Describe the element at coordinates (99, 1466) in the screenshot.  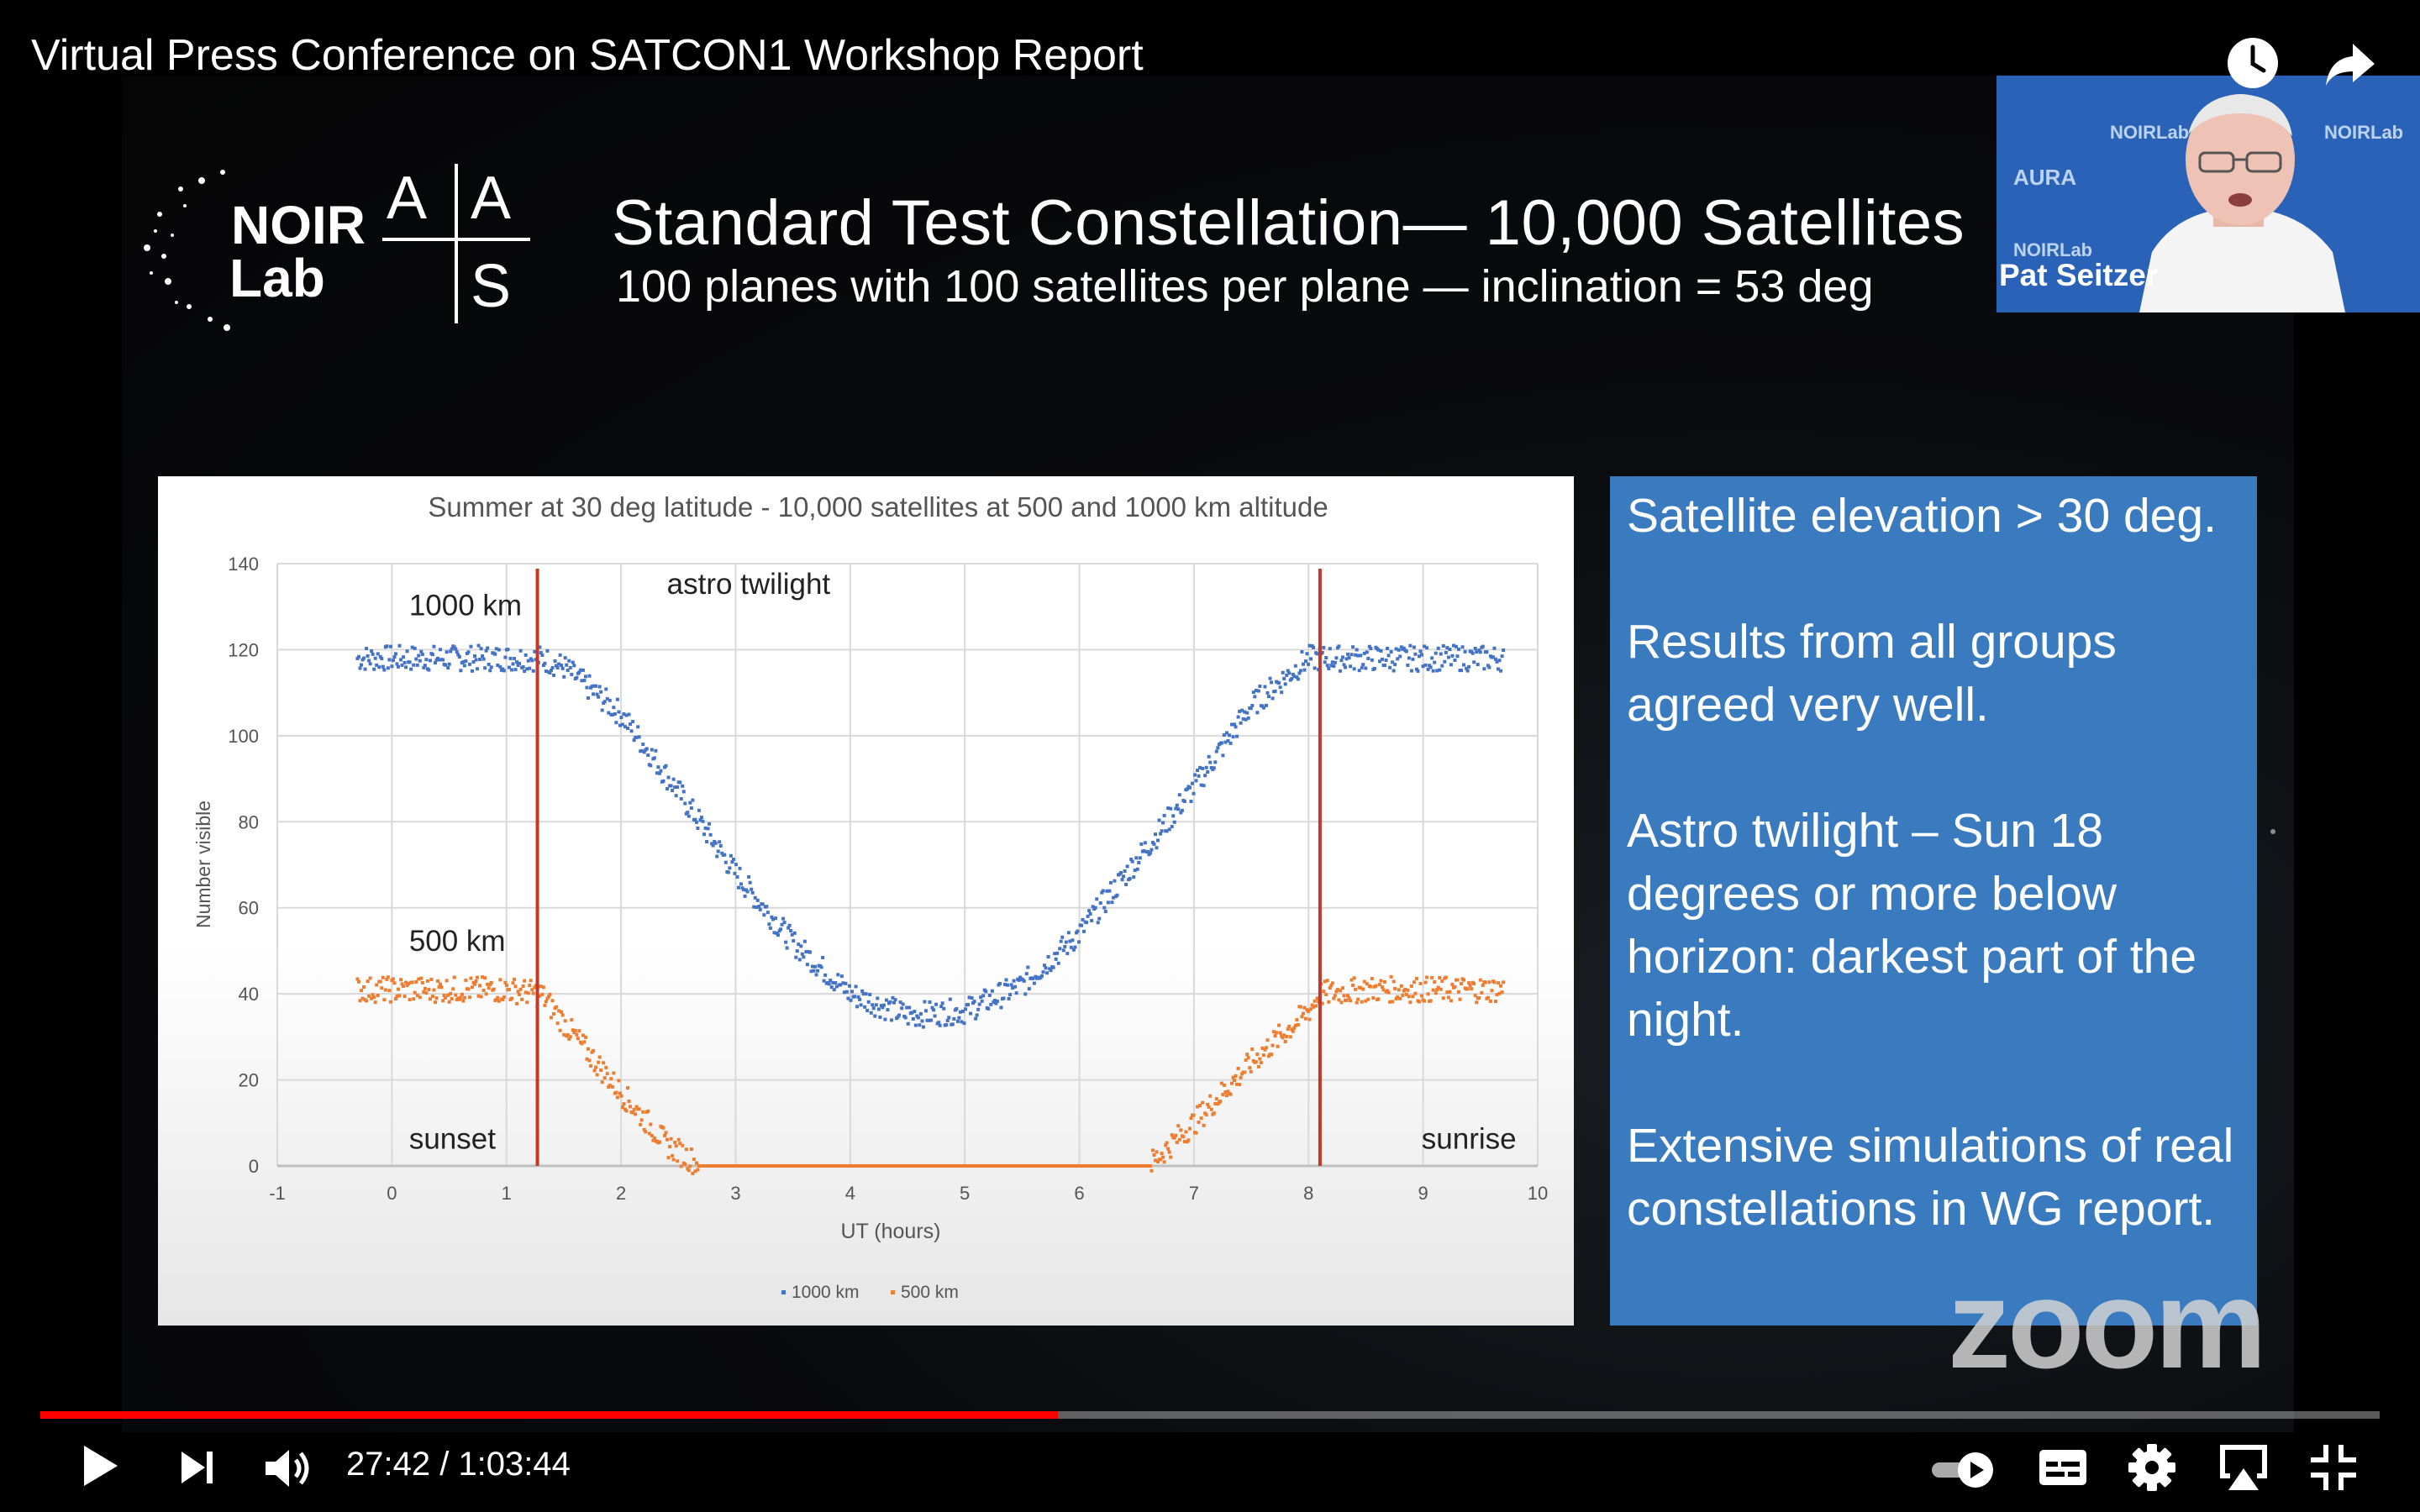
I see `play-button` at that location.